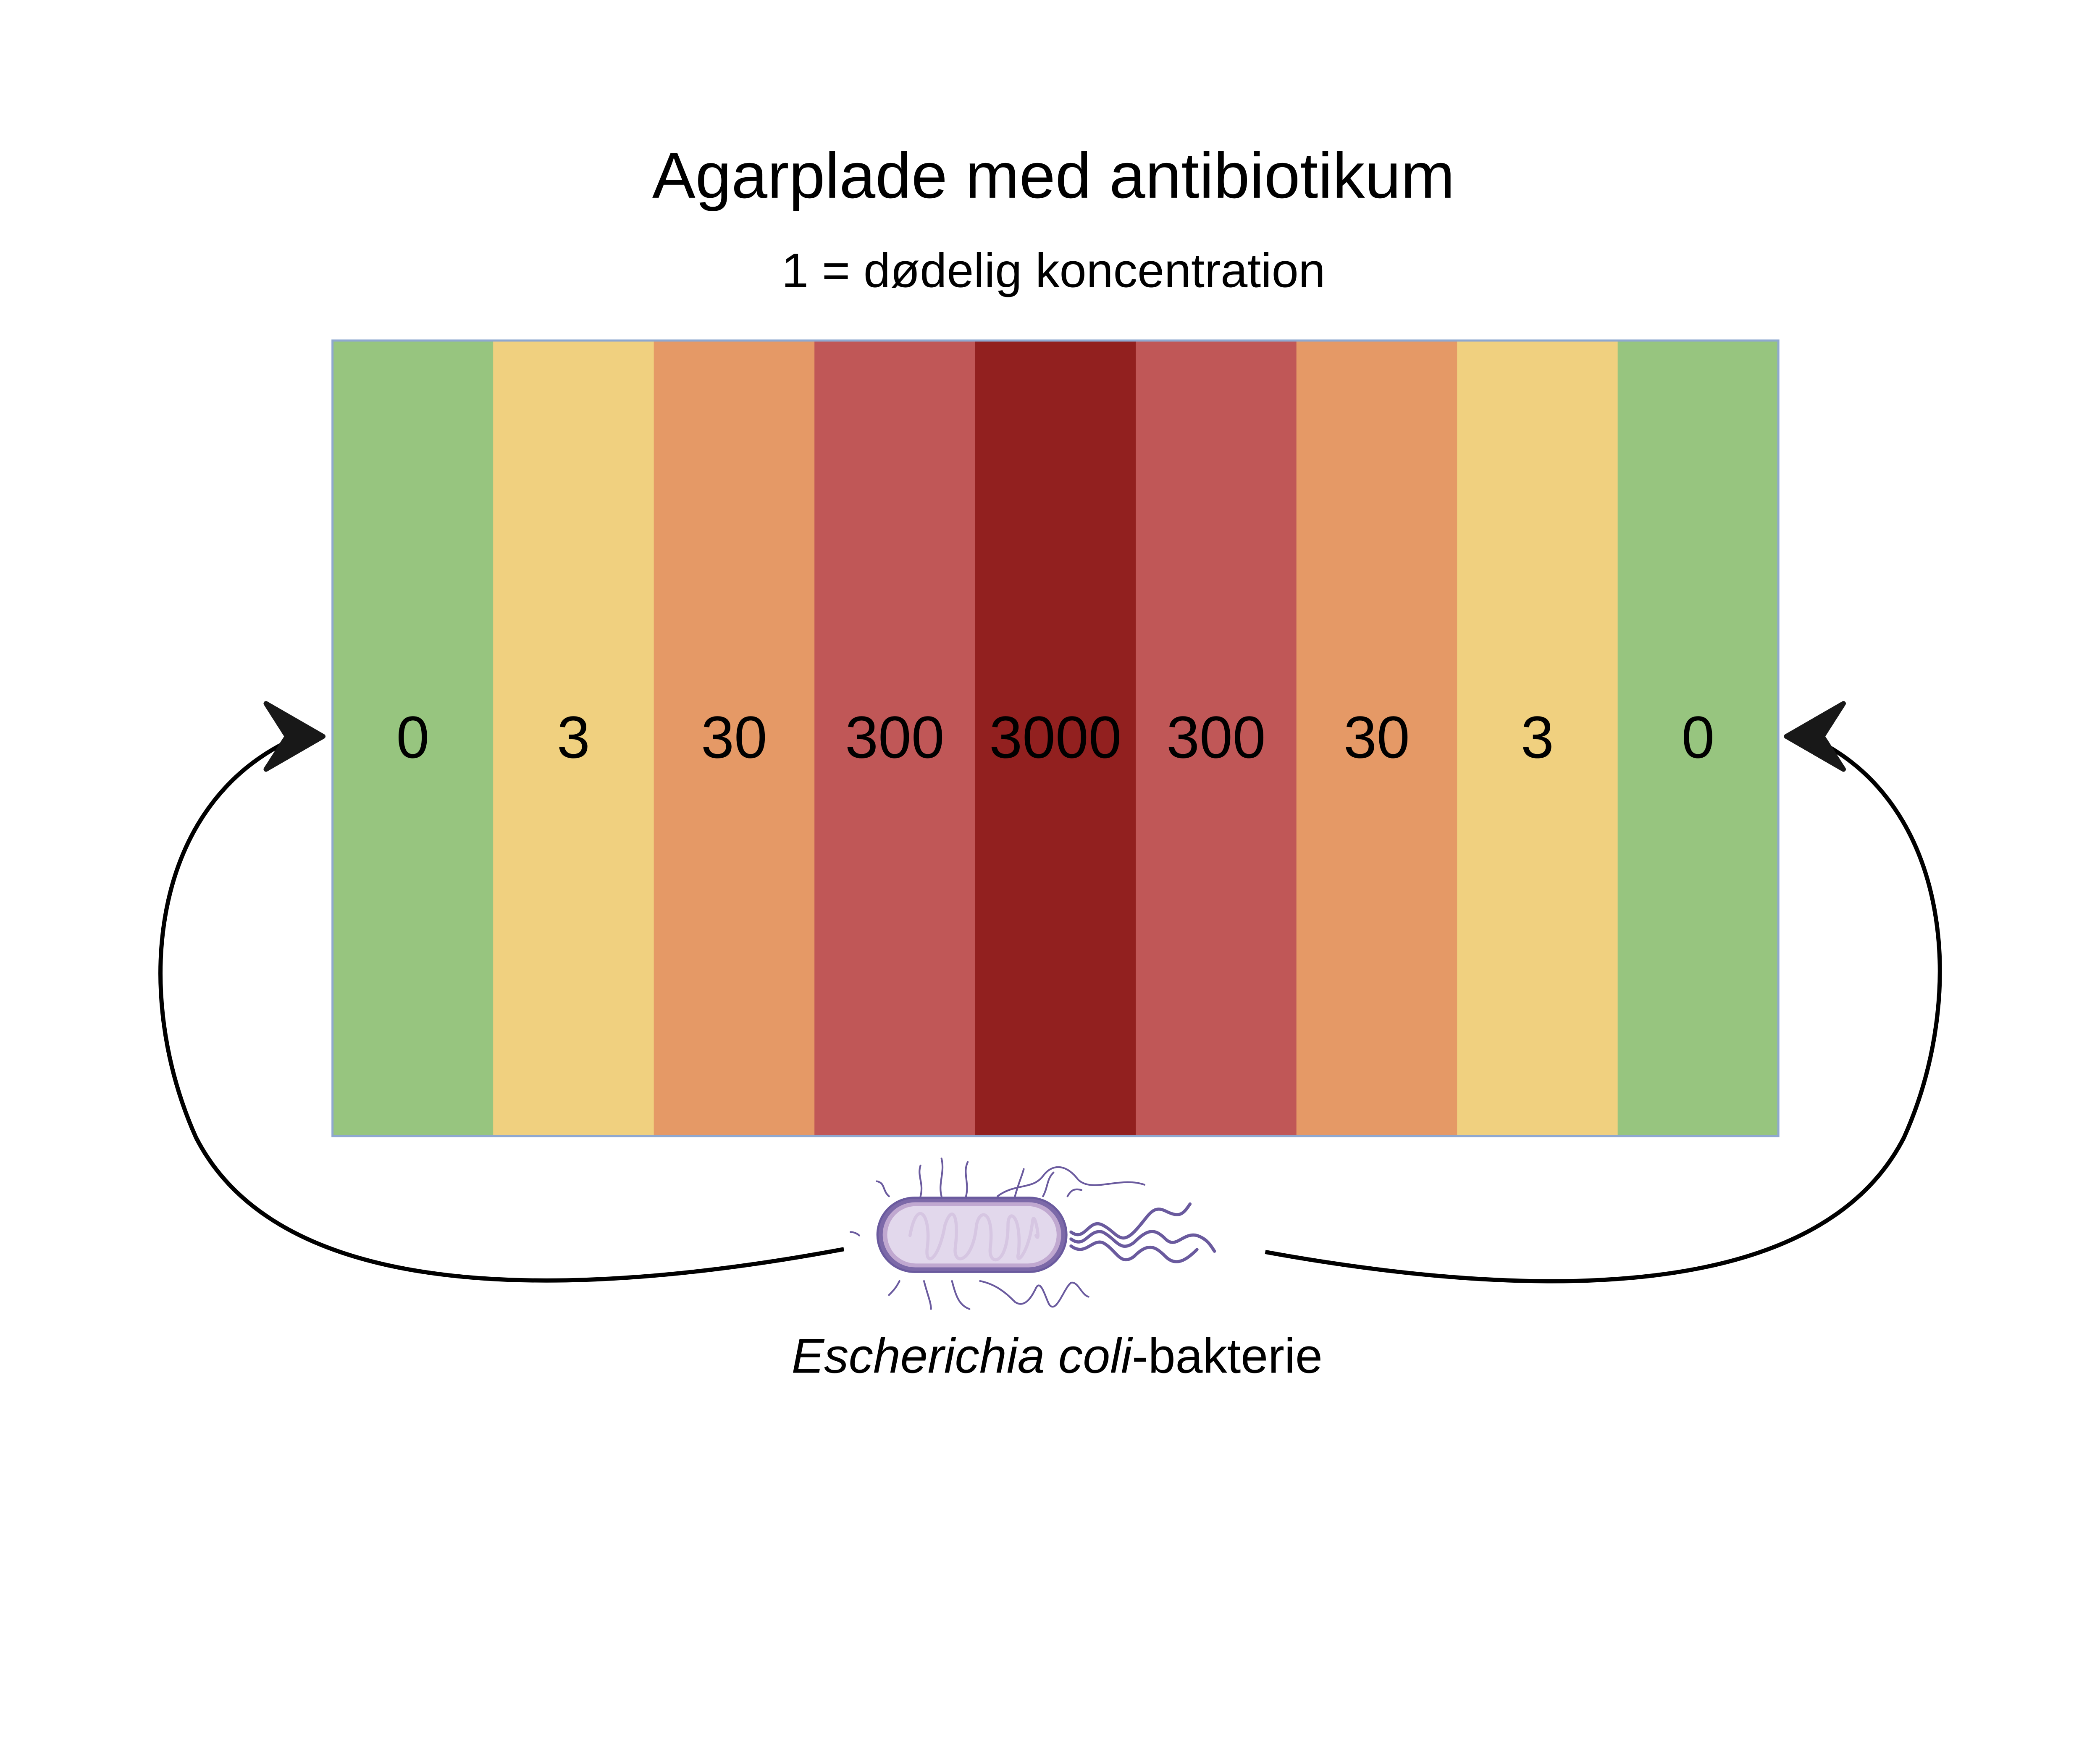 Image resolution: width=2100 pixels, height=1764 pixels. I want to click on diagram-subtitle: 1 = dødelig koncentration, so click(1054, 270).